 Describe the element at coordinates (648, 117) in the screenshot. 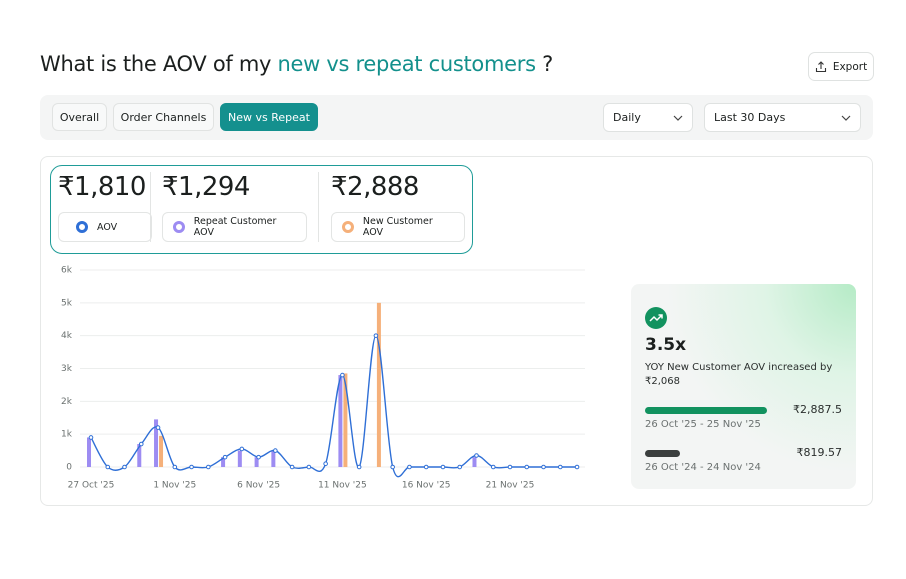

I see `dropdown: Daily` at that location.